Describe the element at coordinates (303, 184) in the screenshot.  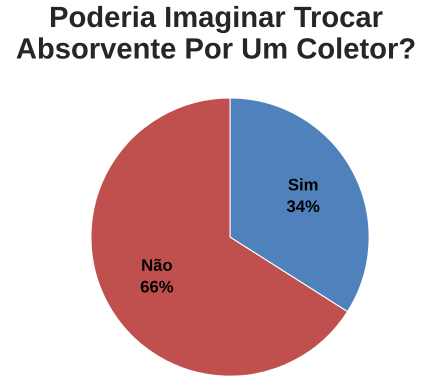
I see `slice-label: Sim` at that location.